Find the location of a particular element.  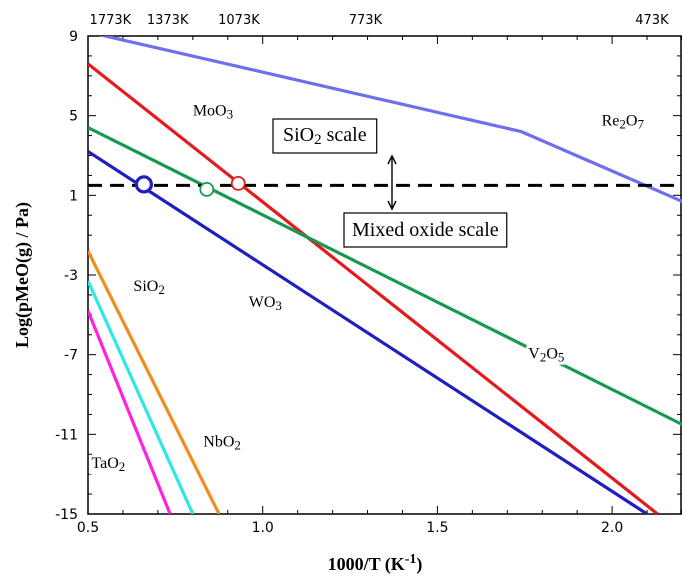

x-tick-label: 0.5 is located at coordinates (88, 528).